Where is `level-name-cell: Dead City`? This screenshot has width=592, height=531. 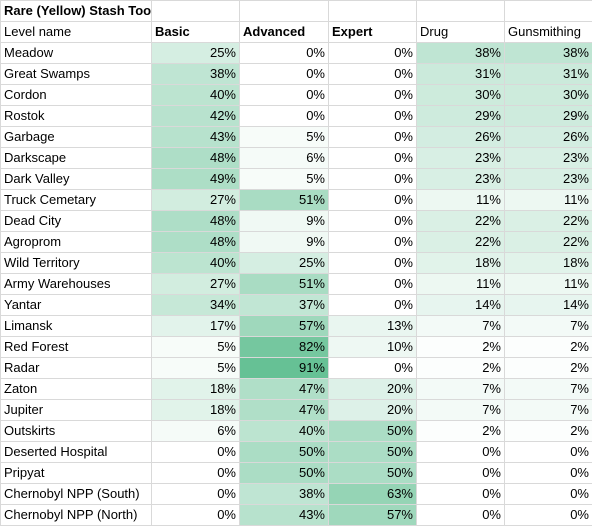 level-name-cell: Dead City is located at coordinates (76, 221).